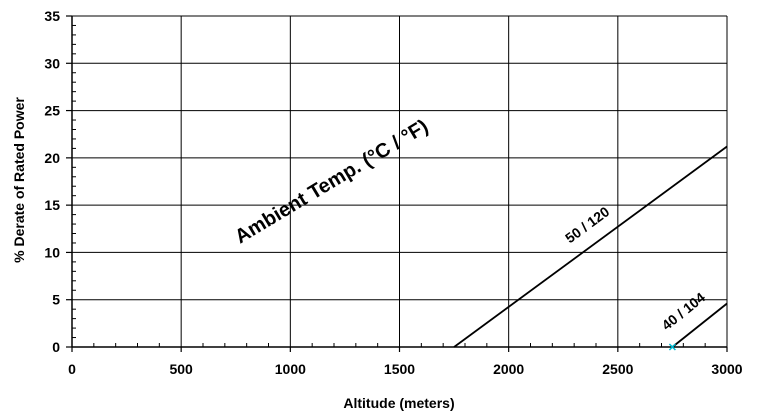 This screenshot has width=762, height=416. I want to click on data-marker, so click(672, 347).